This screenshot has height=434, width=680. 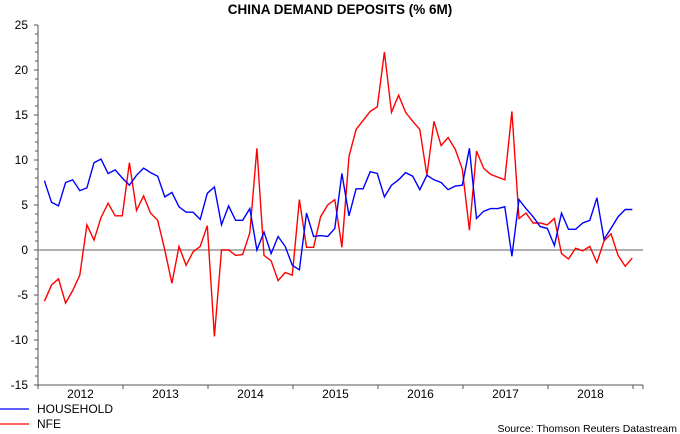 What do you see at coordinates (505, 394) in the screenshot?
I see `x-tick-label: 2017` at bounding box center [505, 394].